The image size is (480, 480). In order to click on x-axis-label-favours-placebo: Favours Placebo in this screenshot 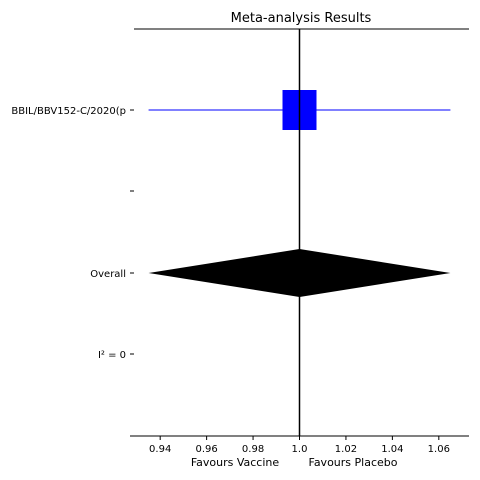, I will do `click(353, 462)`.